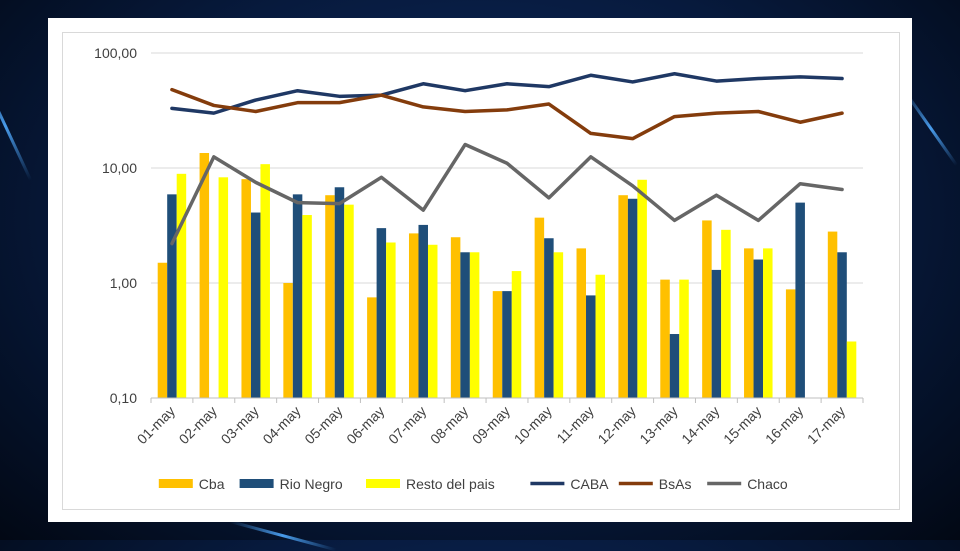 The height and width of the screenshot is (551, 960). What do you see at coordinates (742, 425) in the screenshot?
I see `x-tick-label: 15-may` at bounding box center [742, 425].